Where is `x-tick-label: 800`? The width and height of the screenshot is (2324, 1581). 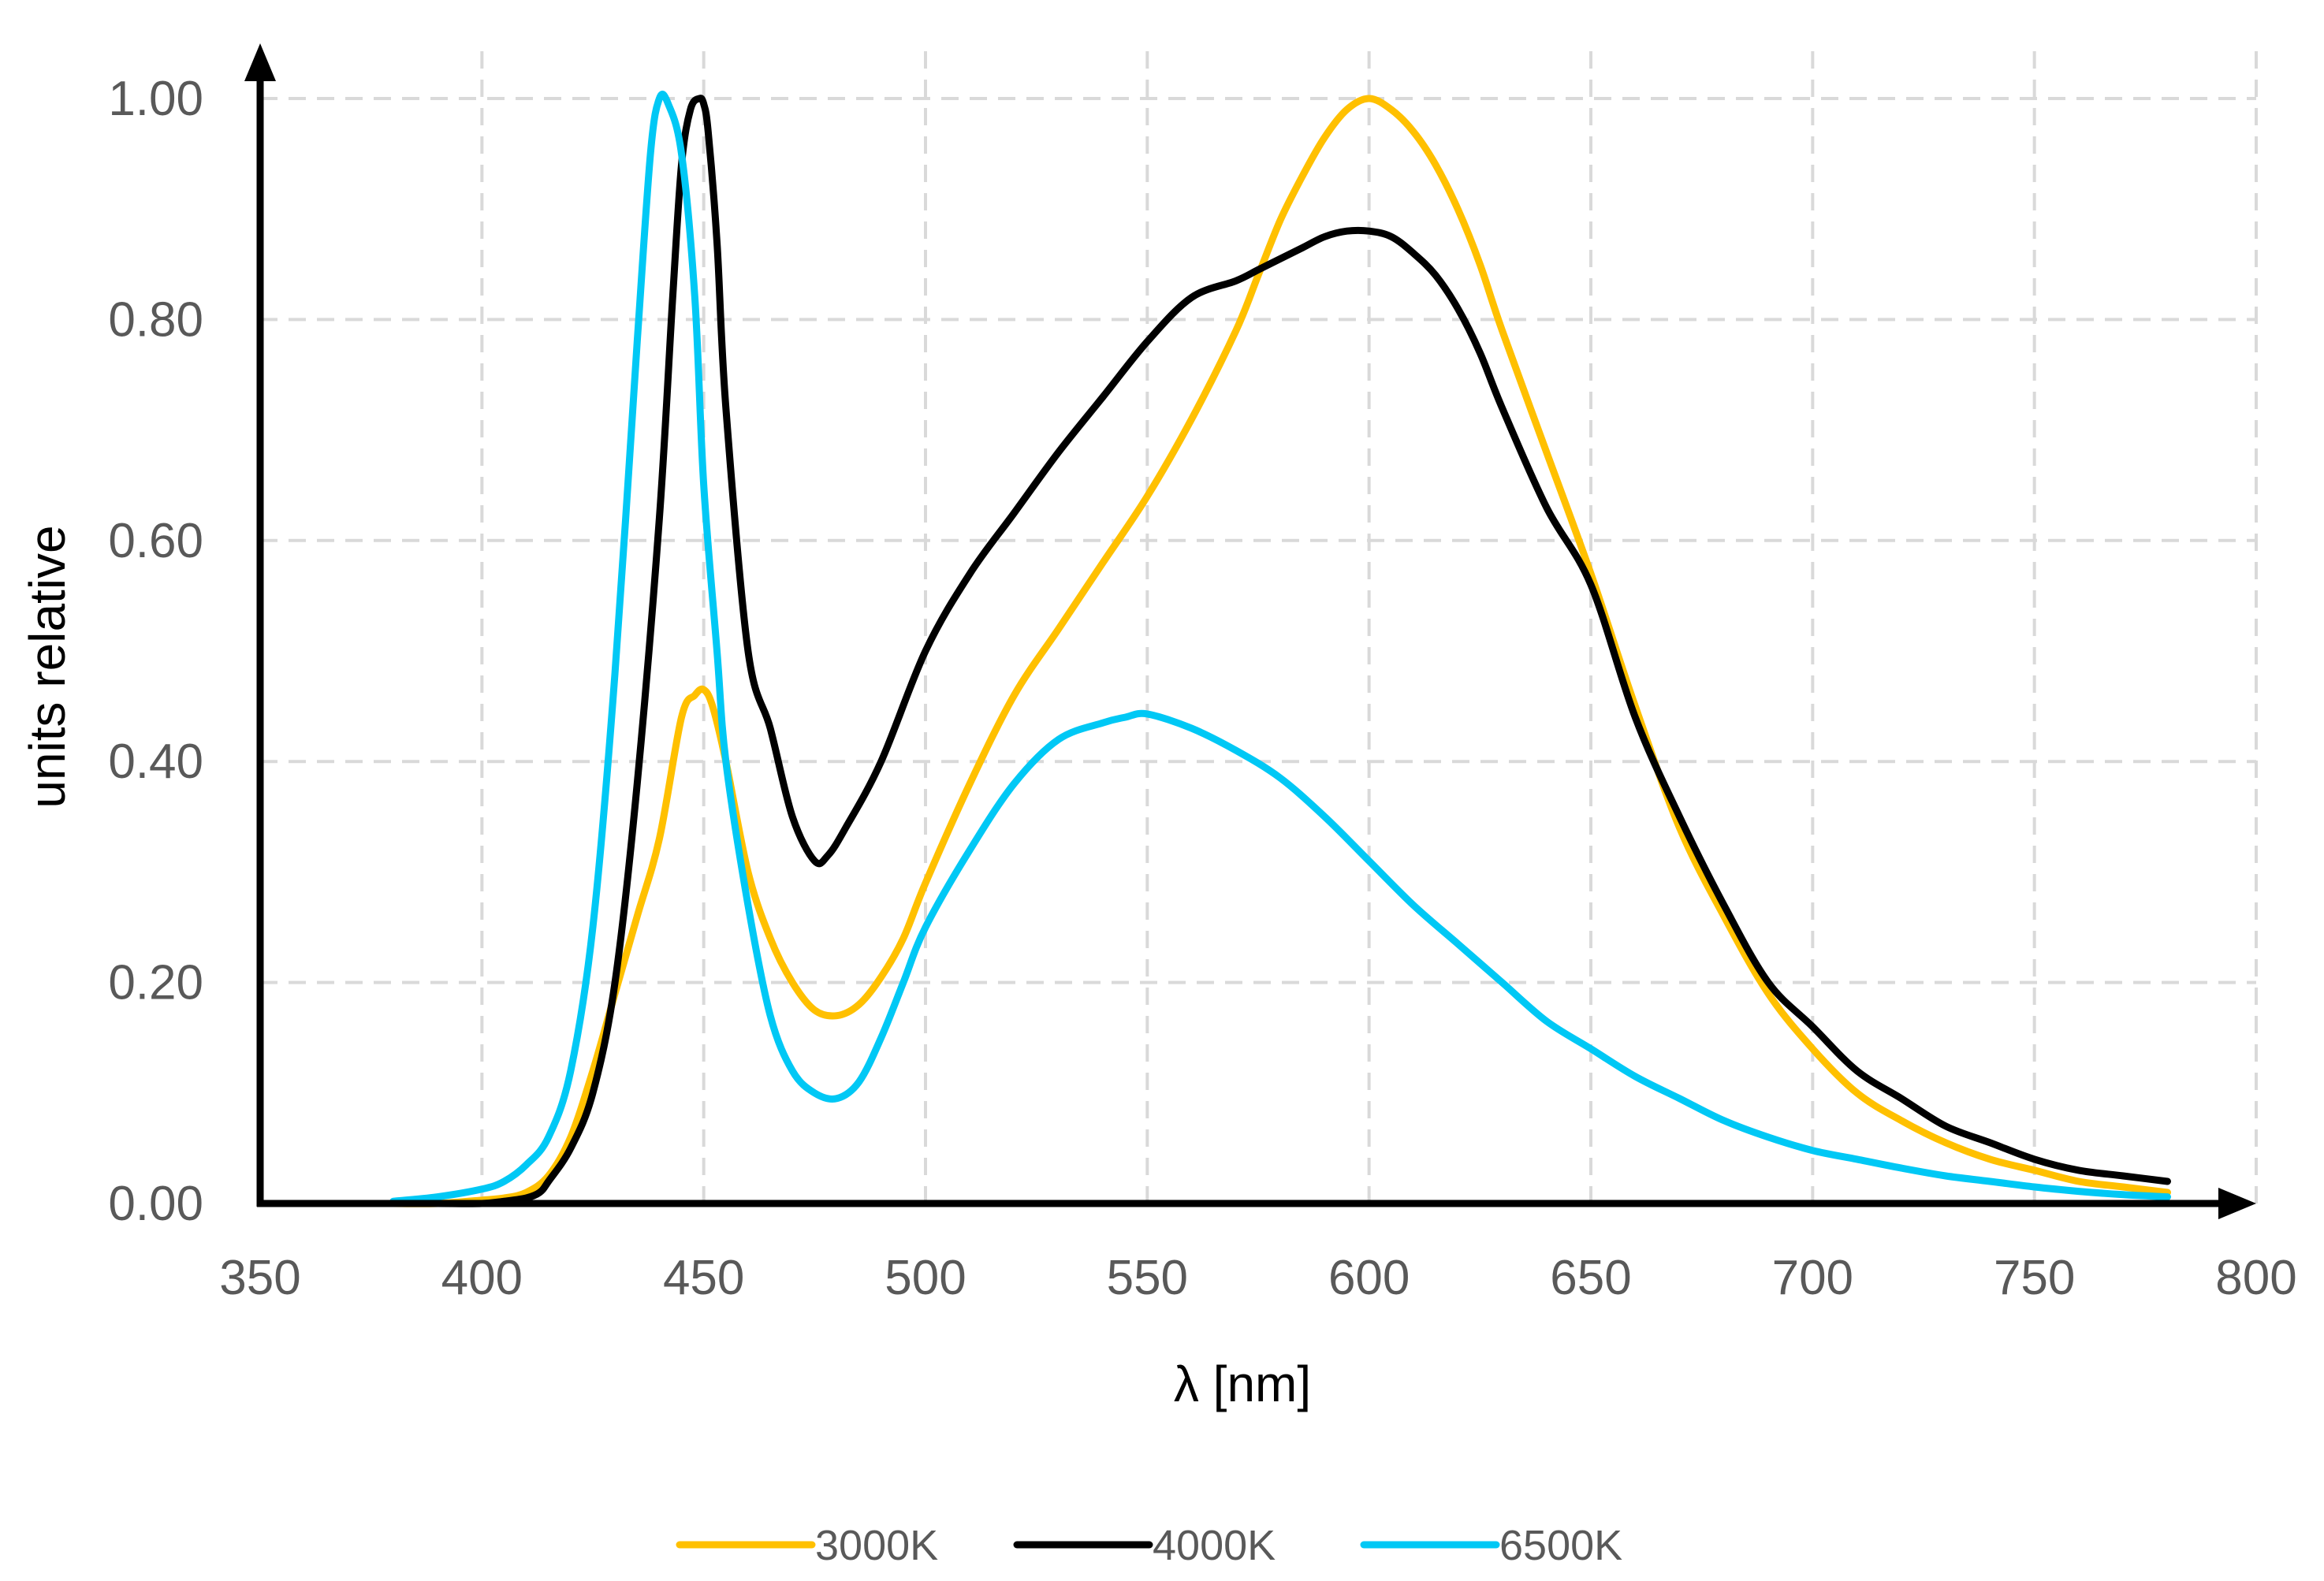 x-tick-label: 800 is located at coordinates (2255, 1278).